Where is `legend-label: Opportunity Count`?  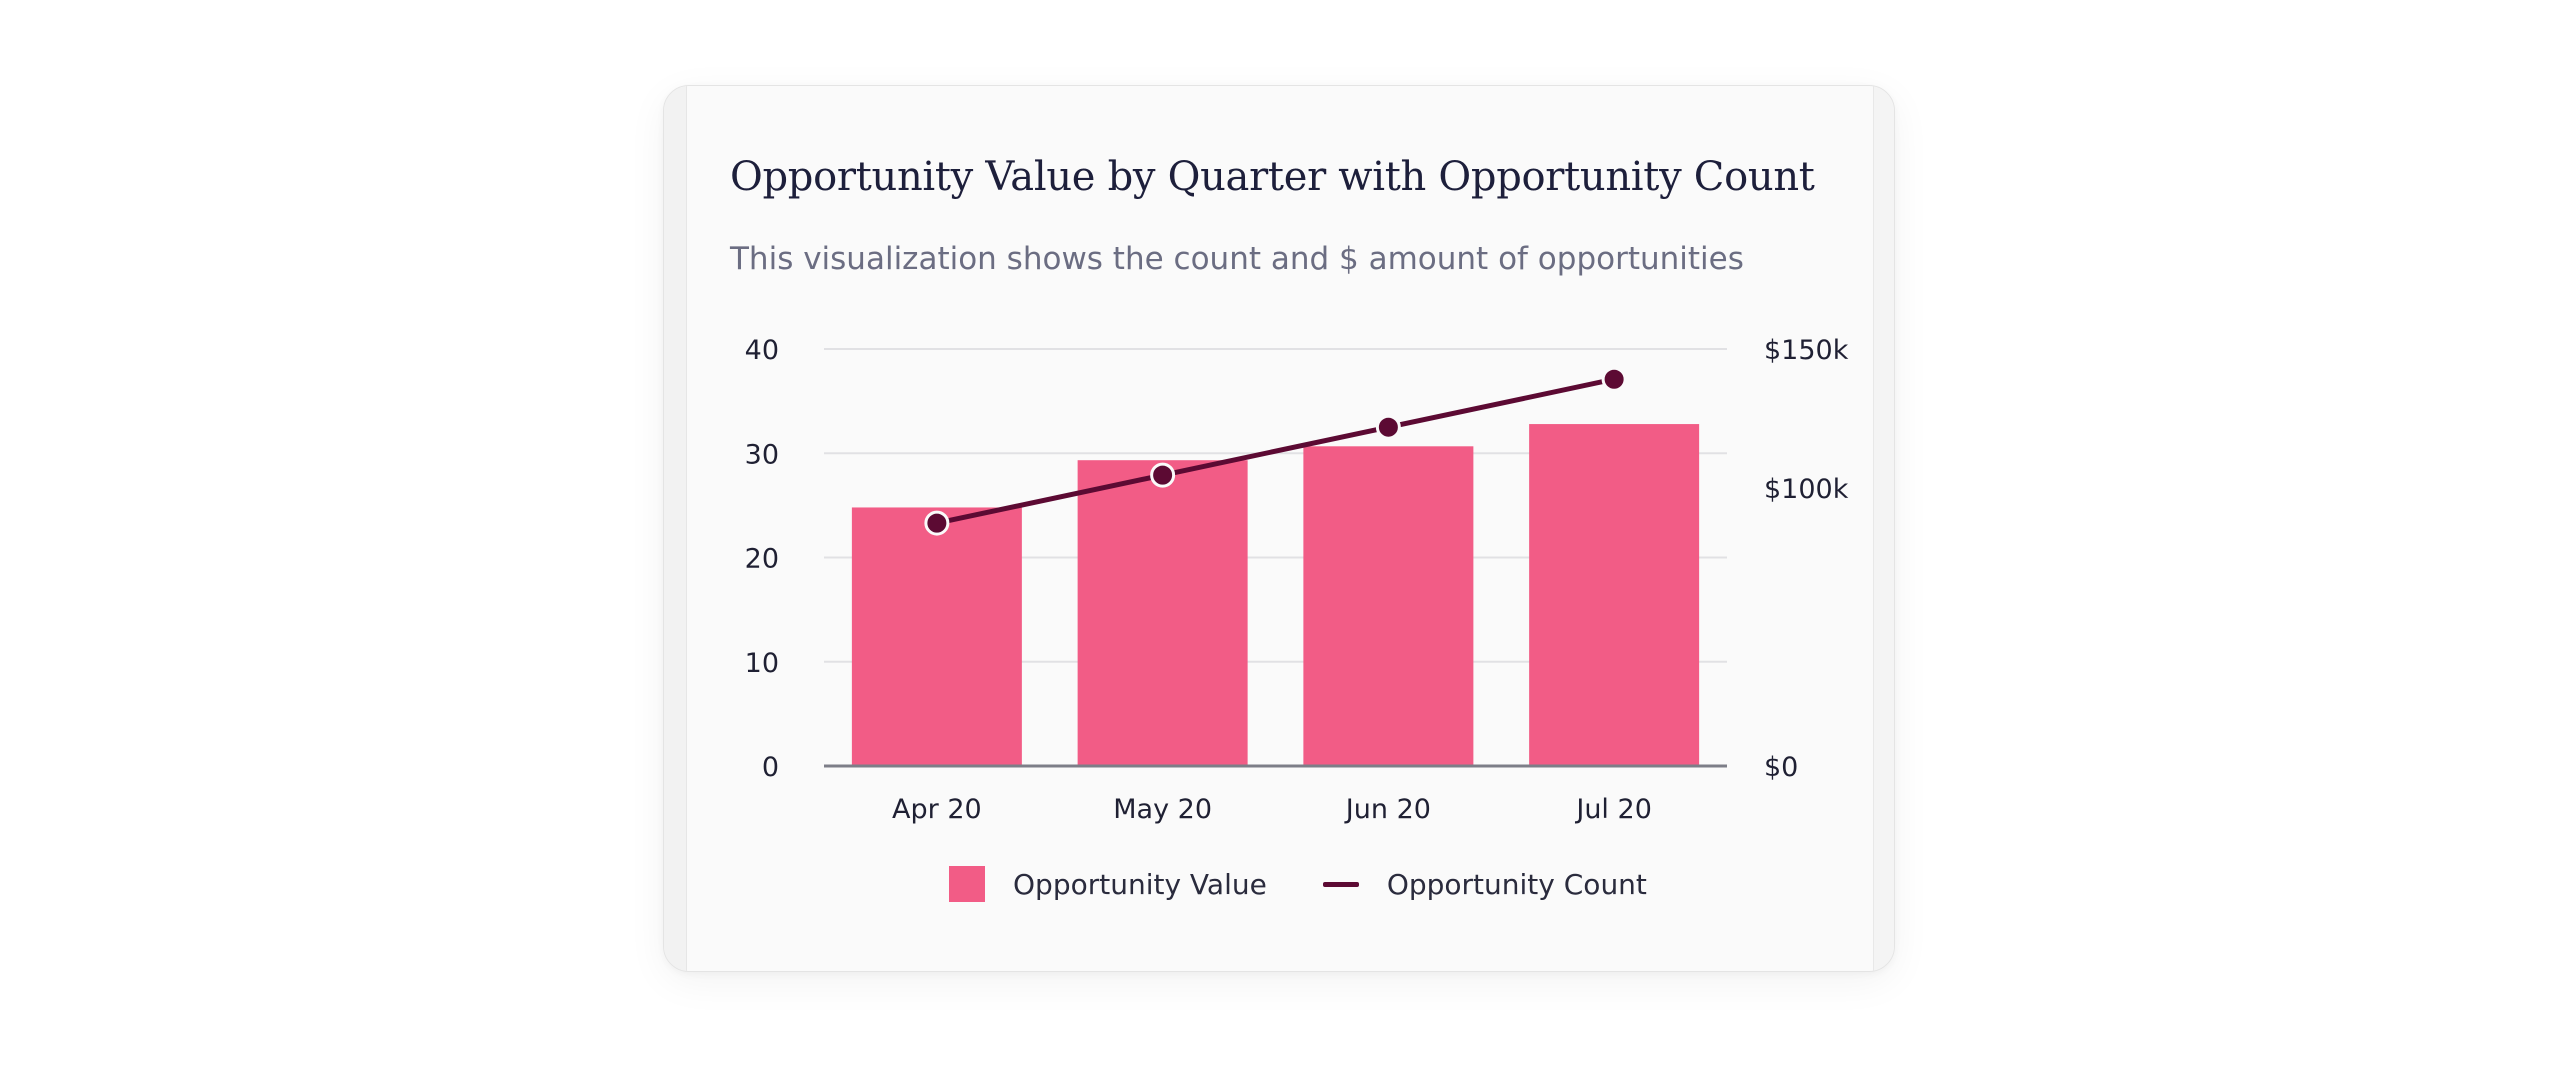 legend-label: Opportunity Count is located at coordinates (1516, 884).